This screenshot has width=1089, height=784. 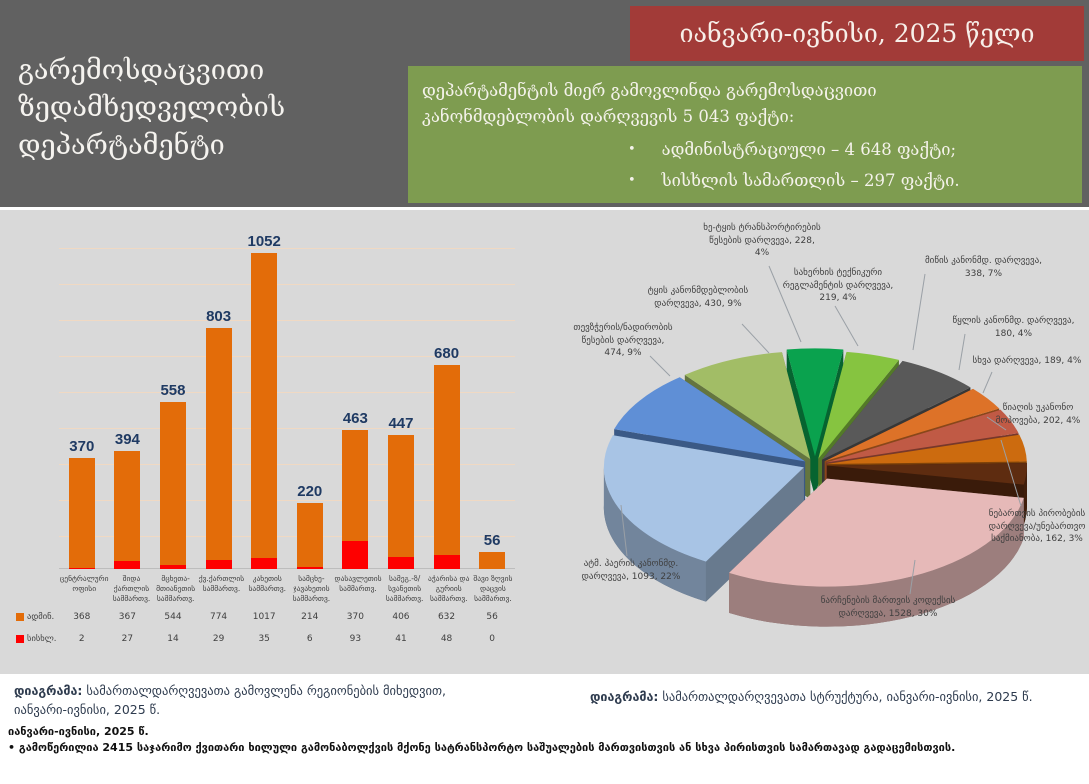 I want to click on legend-criminal: სისხლ., so click(x=36, y=639).